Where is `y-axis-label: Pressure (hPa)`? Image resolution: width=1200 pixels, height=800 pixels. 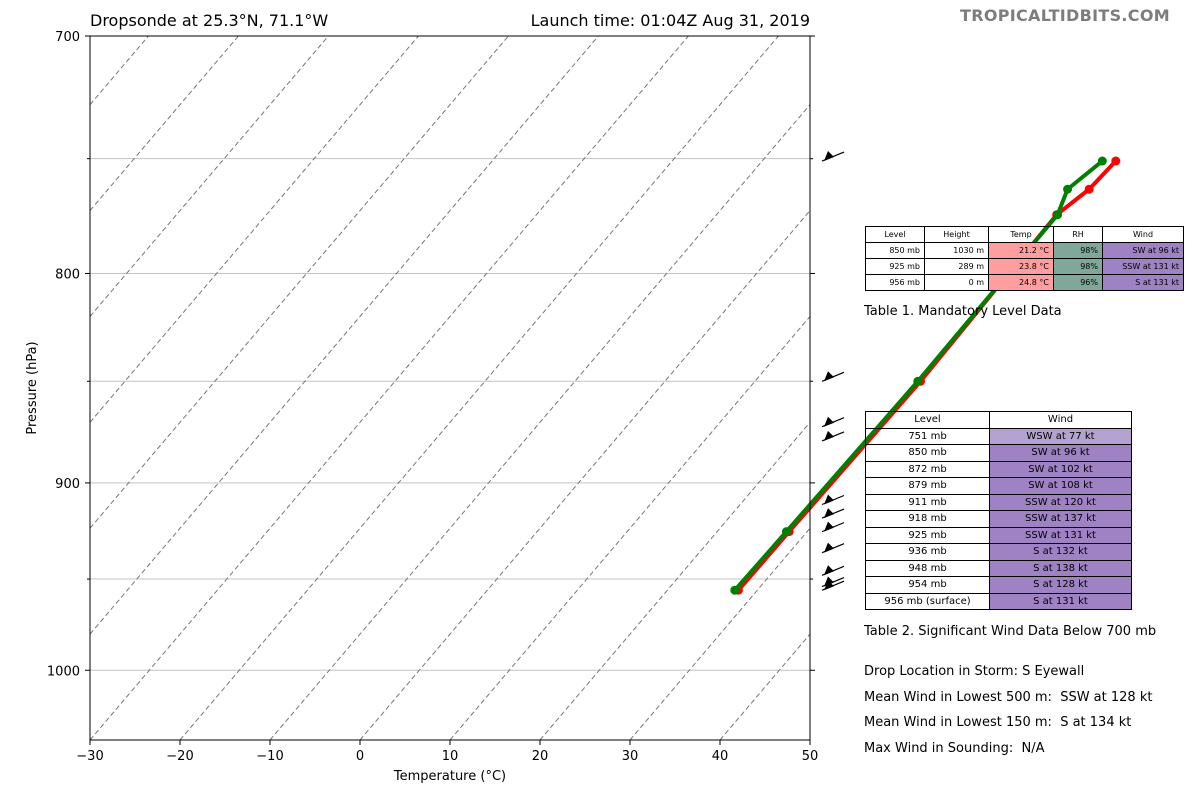
y-axis-label: Pressure (hPa) is located at coordinates (32, 387).